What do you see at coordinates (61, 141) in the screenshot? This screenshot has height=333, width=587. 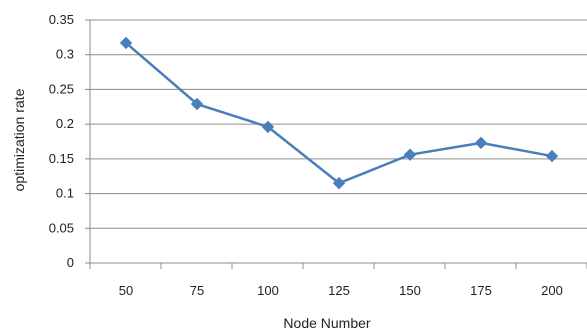 I see `y-tick-labels: 0 0.05 0.1 0.15 0.2 0.25 0.3 0.35` at bounding box center [61, 141].